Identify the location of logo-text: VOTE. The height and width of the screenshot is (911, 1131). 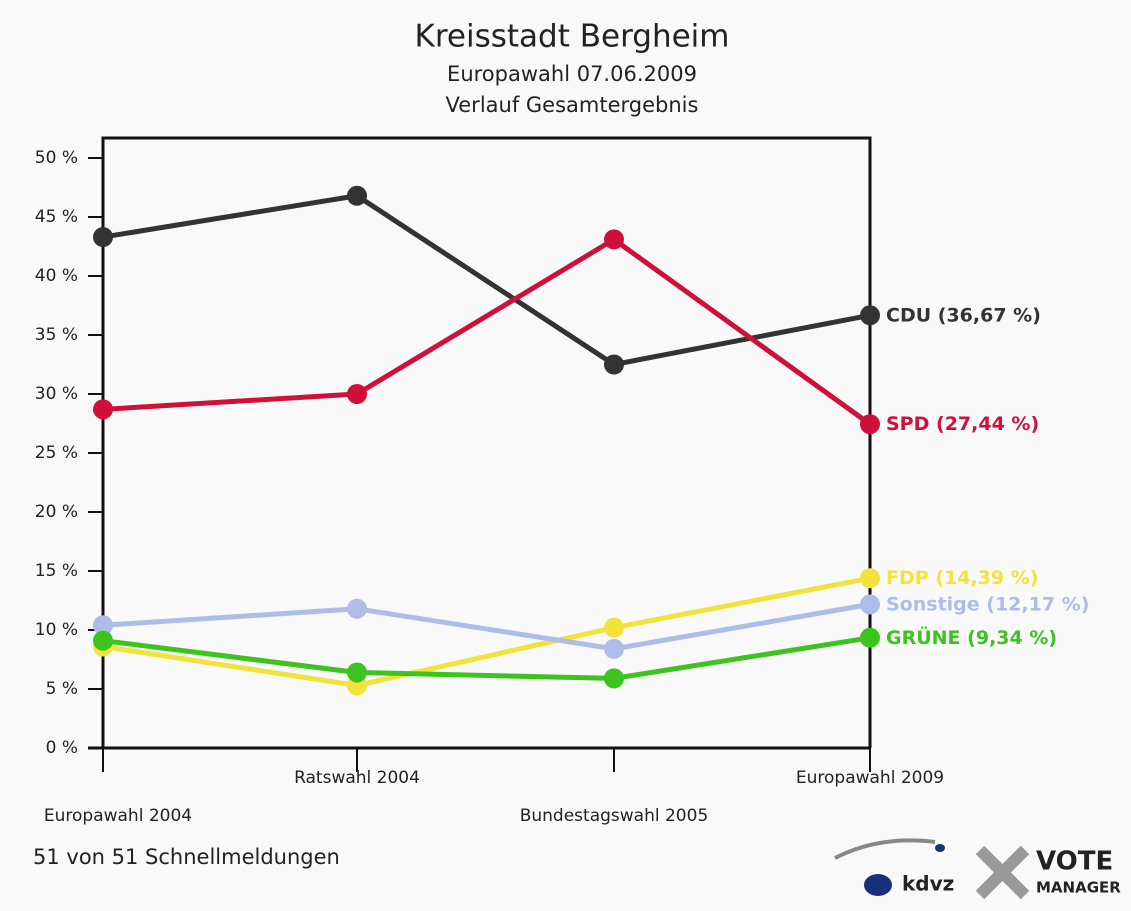
(1074, 862).